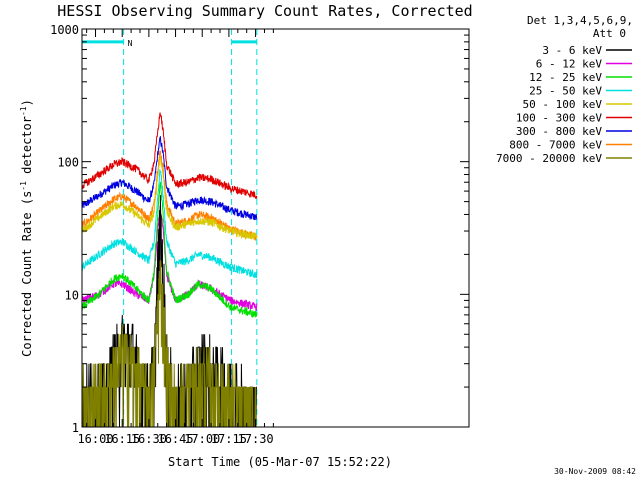 Image resolution: width=640 pixels, height=480 pixels. What do you see at coordinates (563, 104) in the screenshot?
I see `legend-entry-label: 50 - 100 keV` at bounding box center [563, 104].